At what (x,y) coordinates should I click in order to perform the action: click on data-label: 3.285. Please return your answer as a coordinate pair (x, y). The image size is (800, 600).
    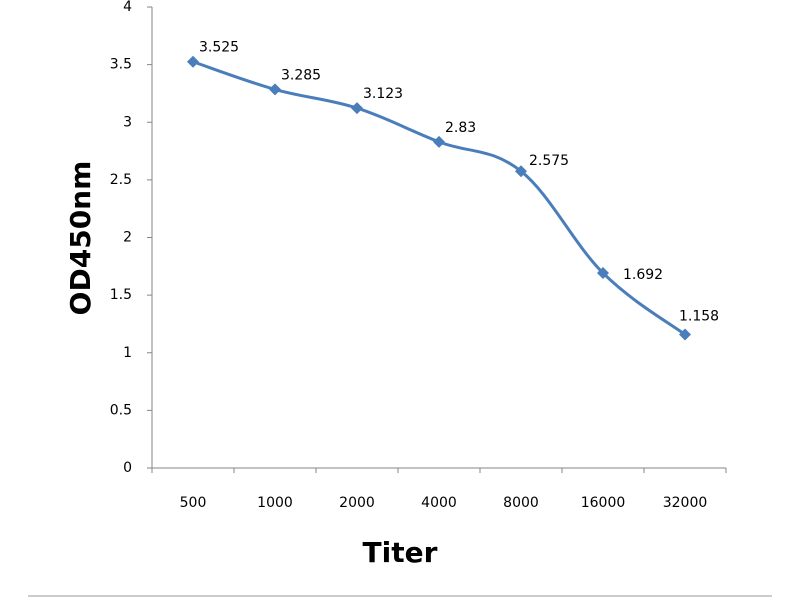
    Looking at the image, I should click on (301, 75).